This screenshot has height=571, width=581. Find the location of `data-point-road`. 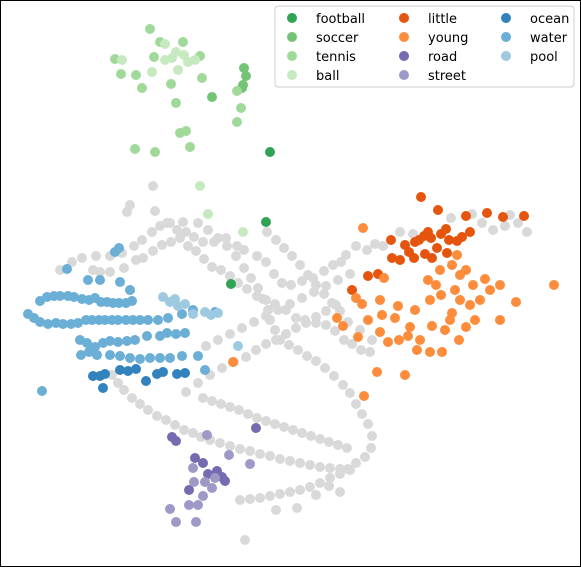

data-point-road is located at coordinates (176, 441).